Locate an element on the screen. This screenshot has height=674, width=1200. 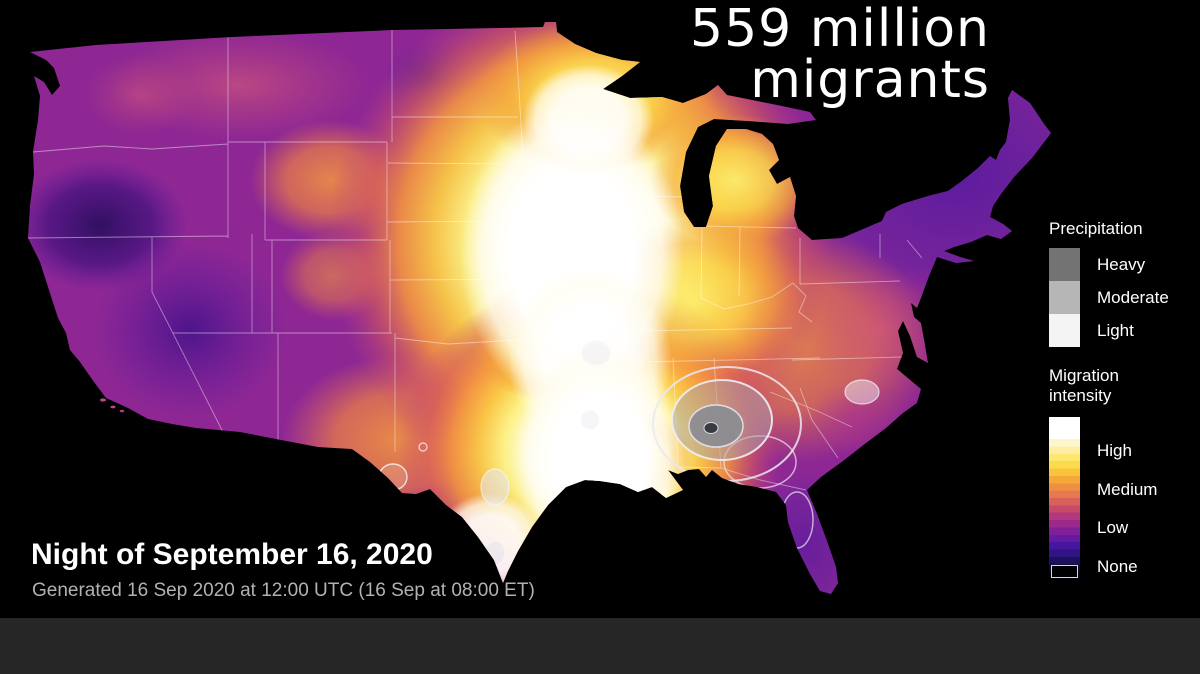
migrant-count-headline: 559 million migrants is located at coordinates (840, 55).